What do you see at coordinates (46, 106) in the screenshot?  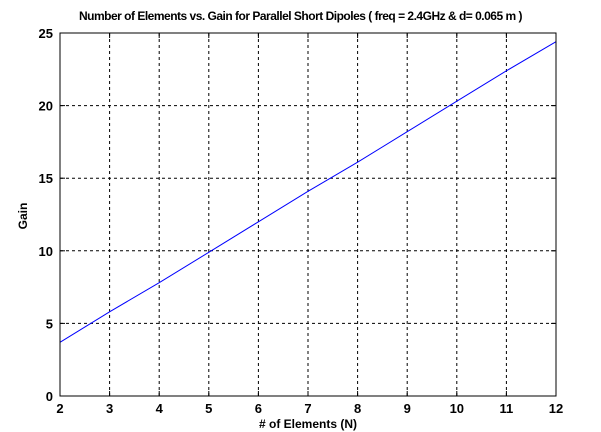 I see `y-tick-label: 20` at bounding box center [46, 106].